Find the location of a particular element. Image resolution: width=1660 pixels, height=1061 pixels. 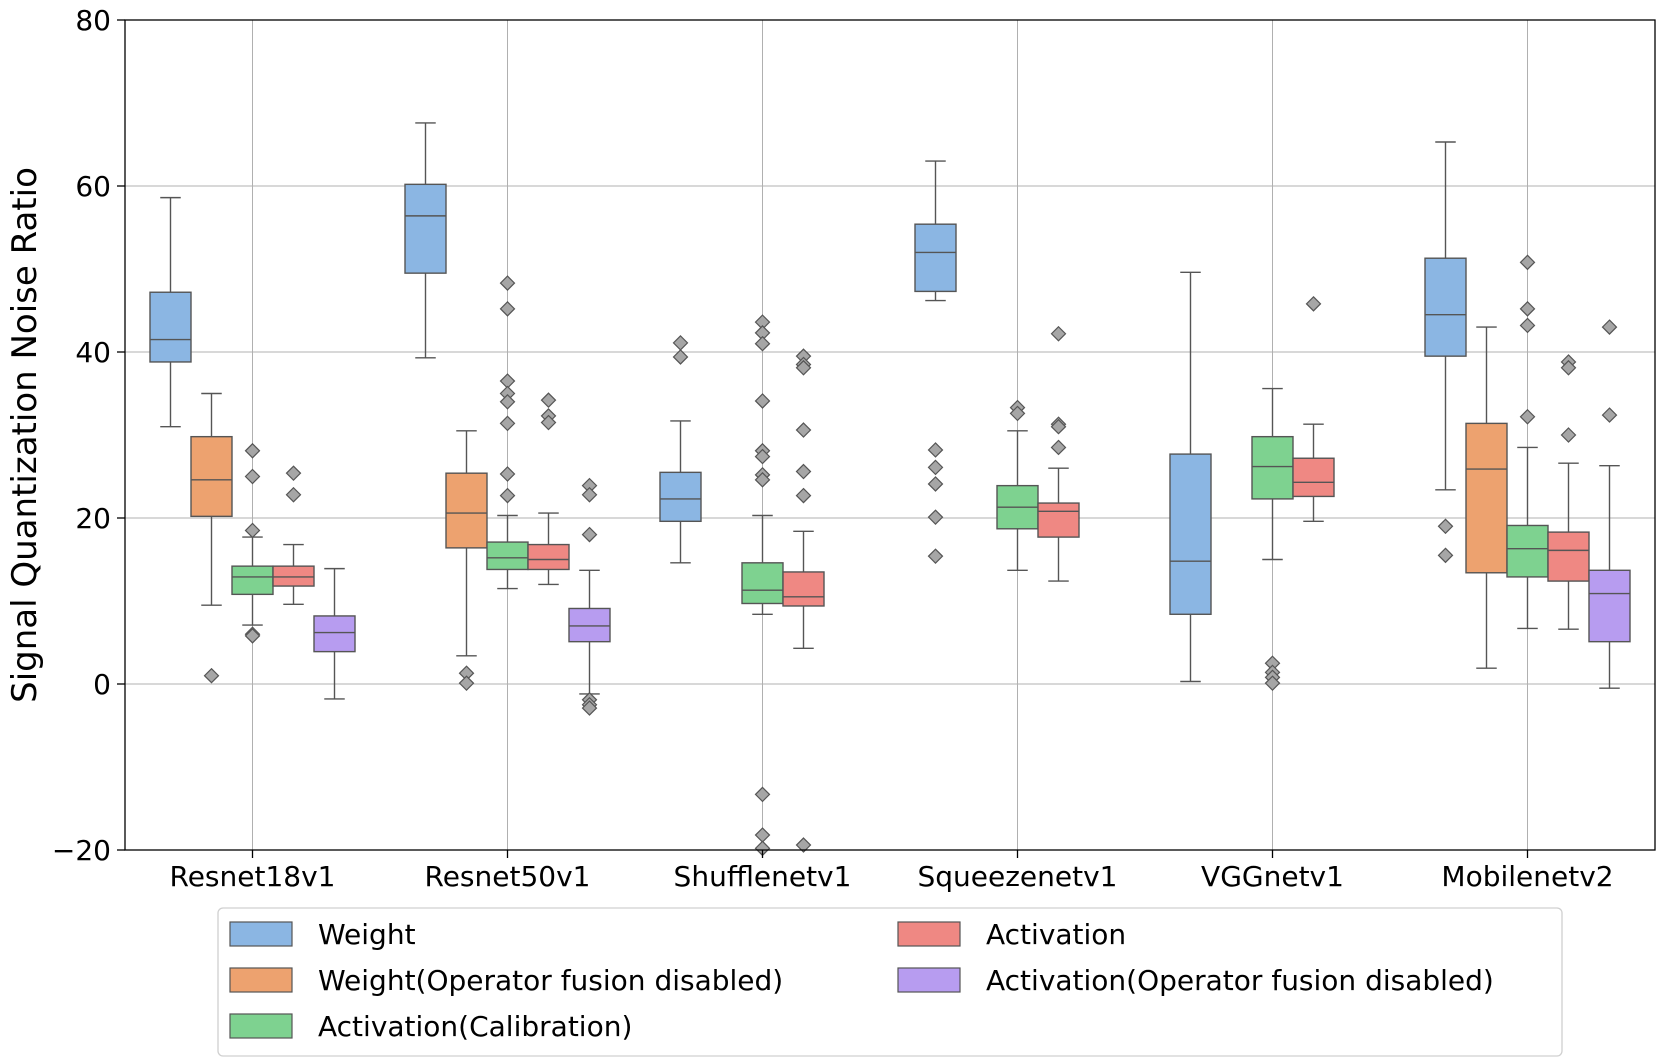

y-tick-label: 20 is located at coordinates (93, 518).